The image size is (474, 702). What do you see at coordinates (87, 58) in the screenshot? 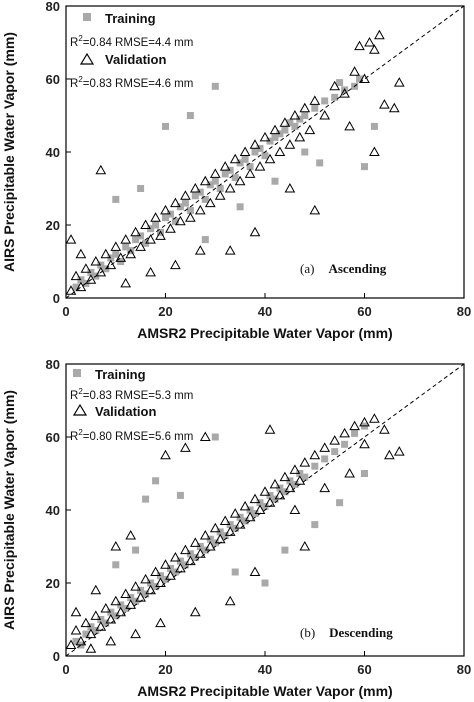
I see `panel-a-legend-validation-marker` at bounding box center [87, 58].